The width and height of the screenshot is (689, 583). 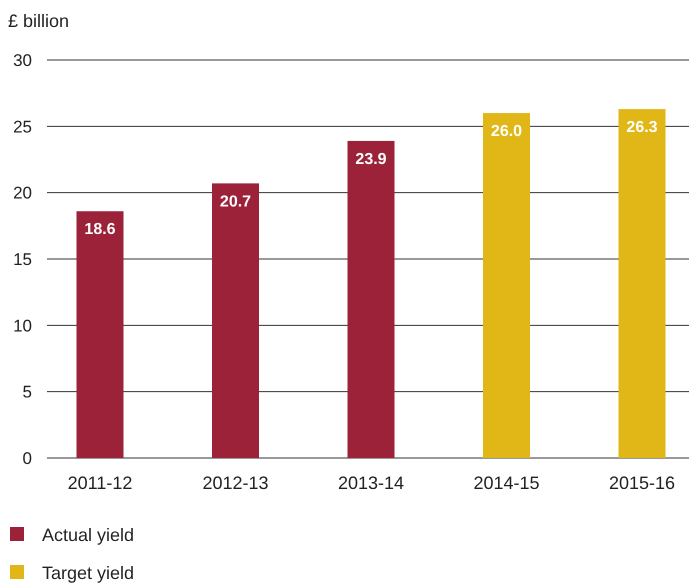 What do you see at coordinates (100, 229) in the screenshot?
I see `data-label: 18.6` at bounding box center [100, 229].